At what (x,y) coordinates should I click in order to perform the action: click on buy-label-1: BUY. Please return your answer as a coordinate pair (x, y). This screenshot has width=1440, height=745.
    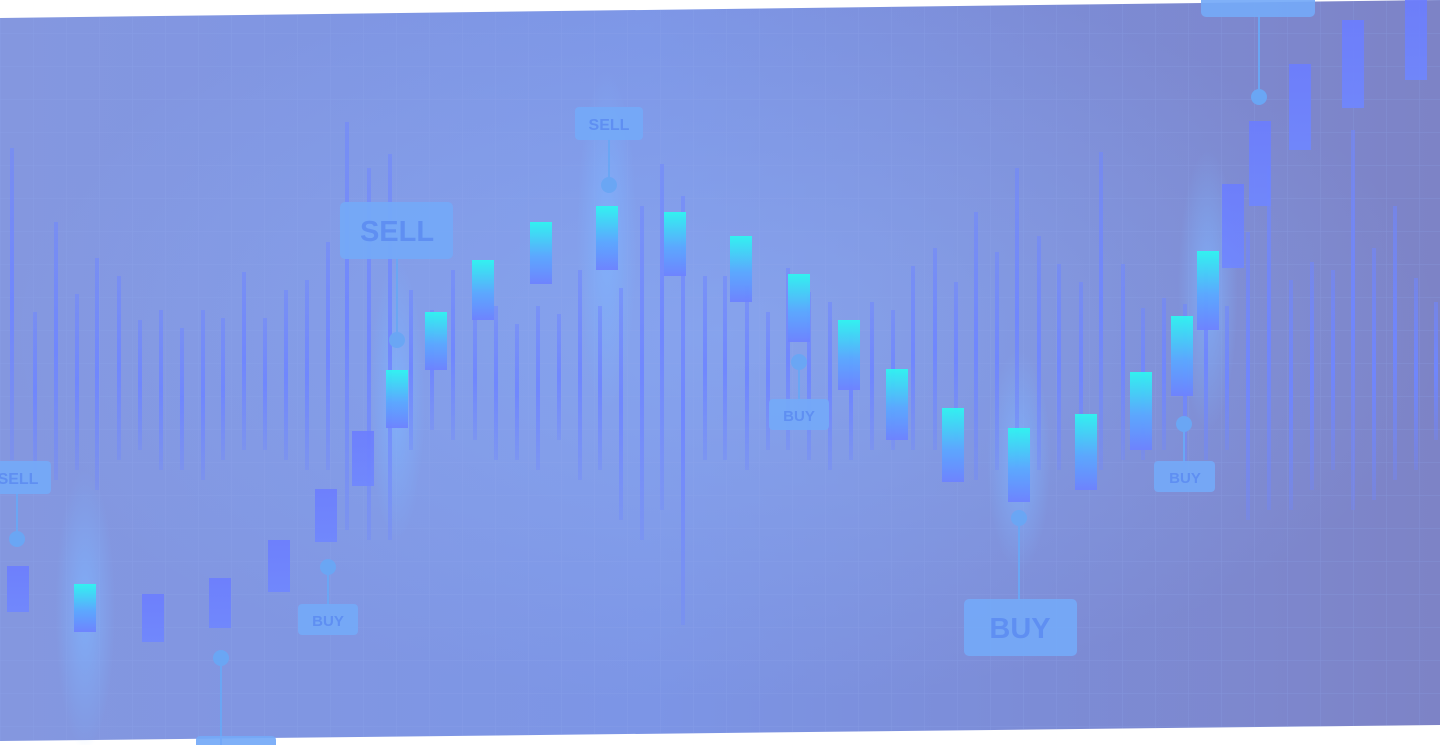
    Looking at the image, I should click on (328, 621).